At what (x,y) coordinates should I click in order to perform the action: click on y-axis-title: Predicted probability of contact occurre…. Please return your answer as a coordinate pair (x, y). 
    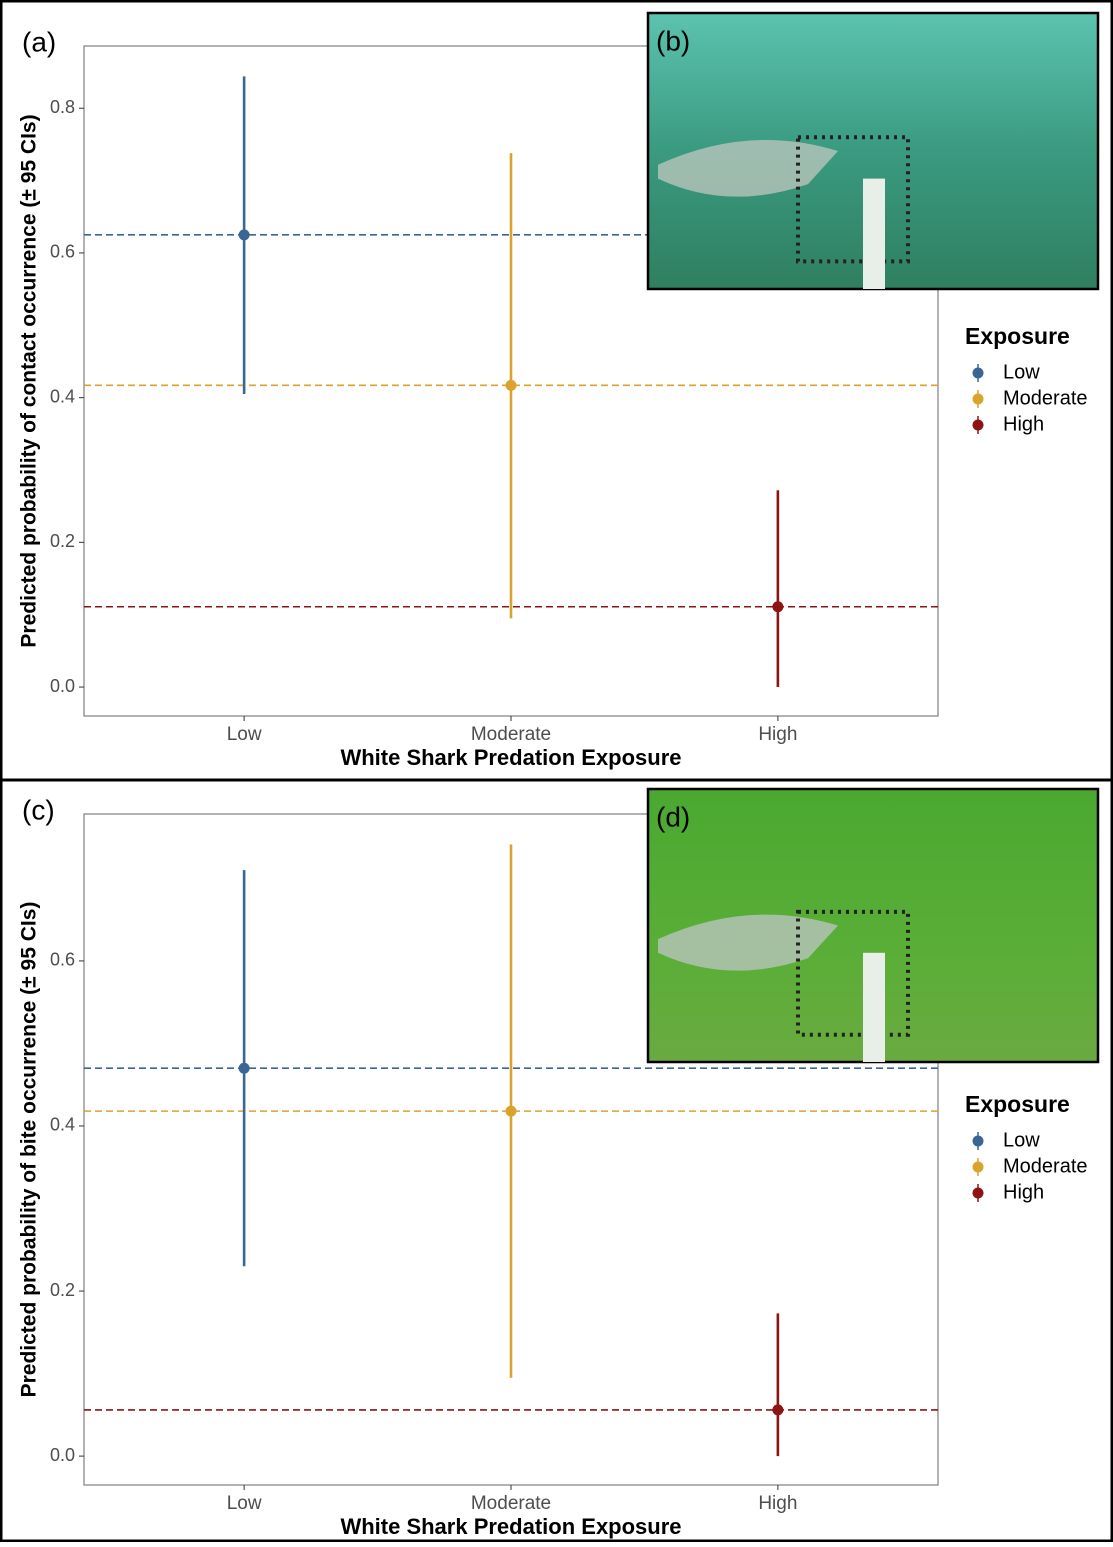
    Looking at the image, I should click on (29, 380).